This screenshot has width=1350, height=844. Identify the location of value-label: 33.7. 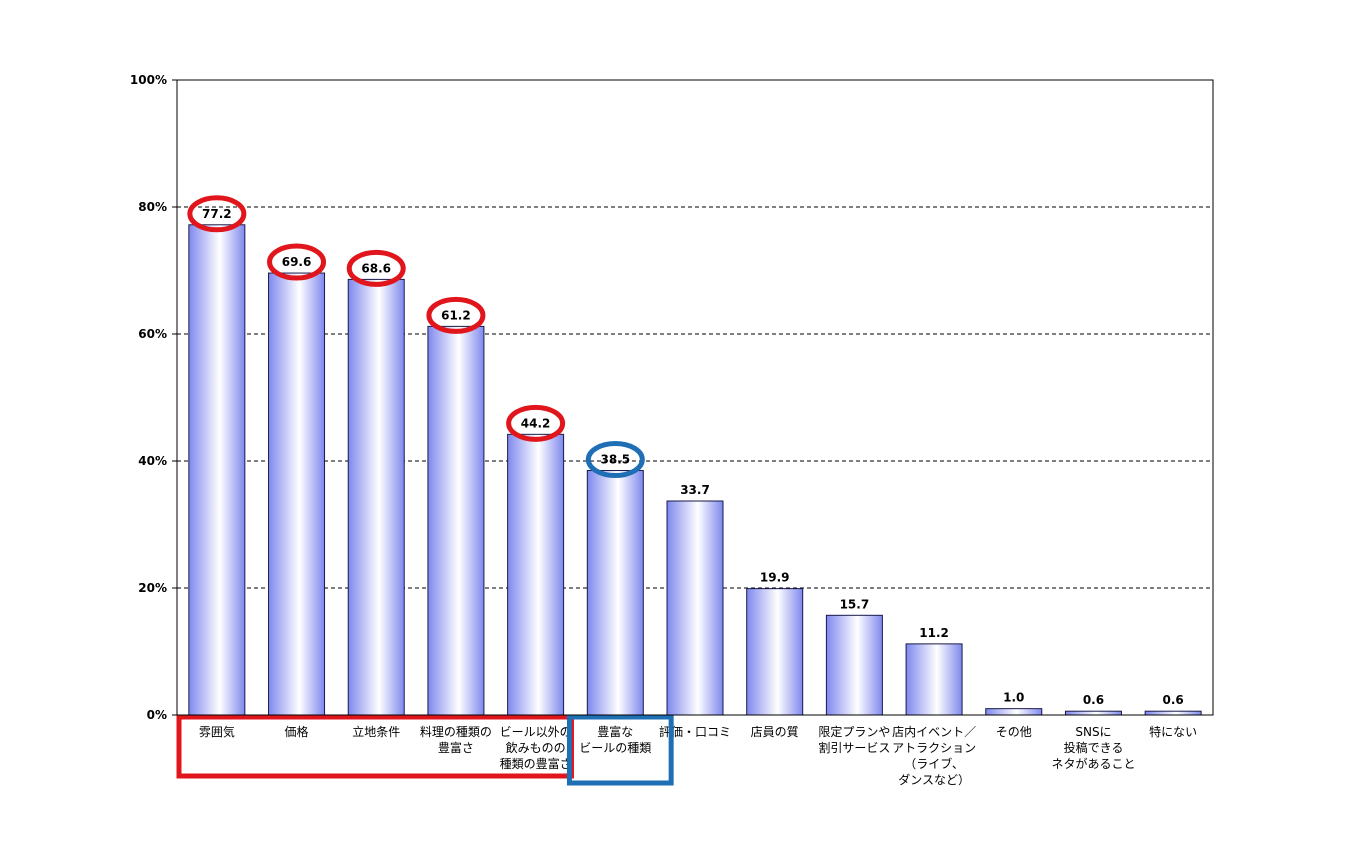
(695, 490).